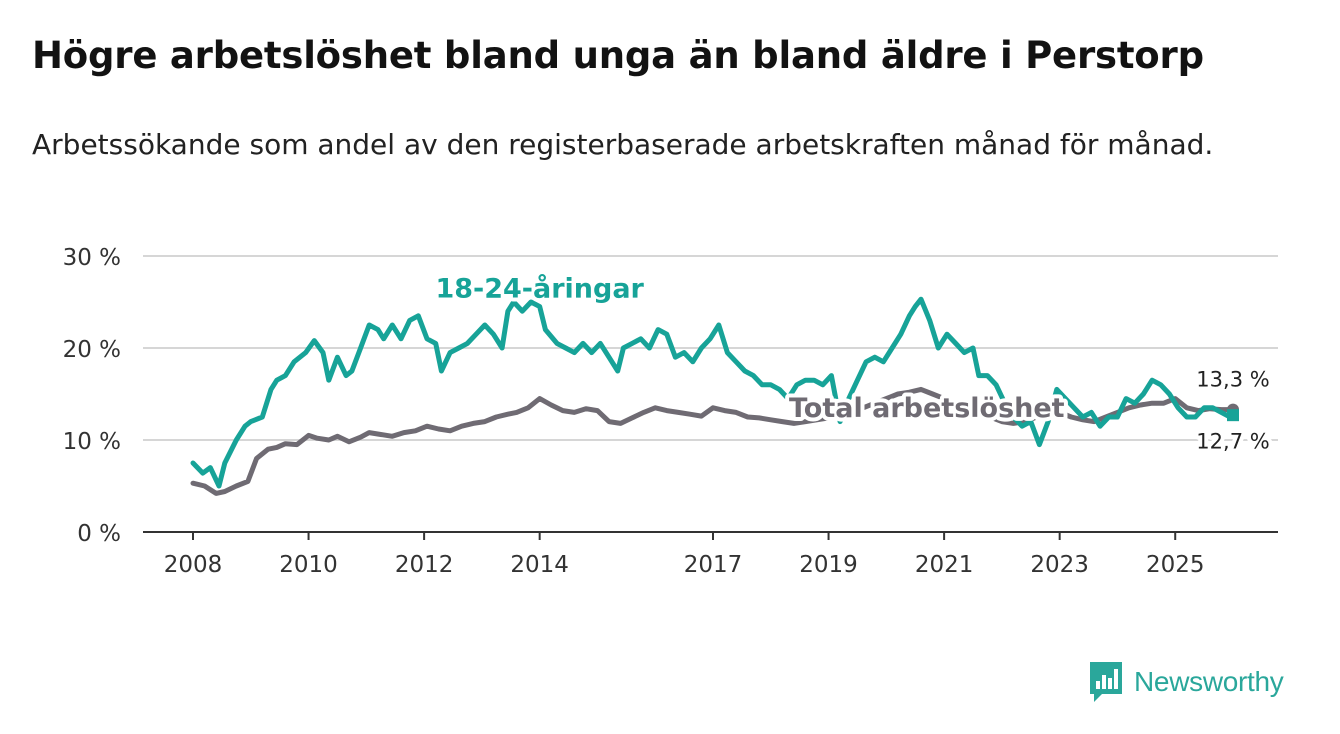  I want to click on brand-name: Newsworthy, so click(1209, 681).